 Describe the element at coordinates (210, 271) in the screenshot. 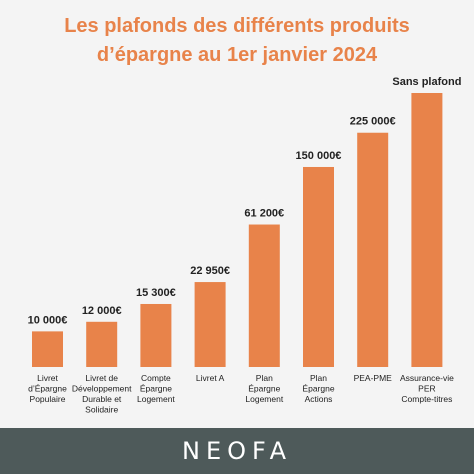

I see `value-label-4: 22 950€` at that location.